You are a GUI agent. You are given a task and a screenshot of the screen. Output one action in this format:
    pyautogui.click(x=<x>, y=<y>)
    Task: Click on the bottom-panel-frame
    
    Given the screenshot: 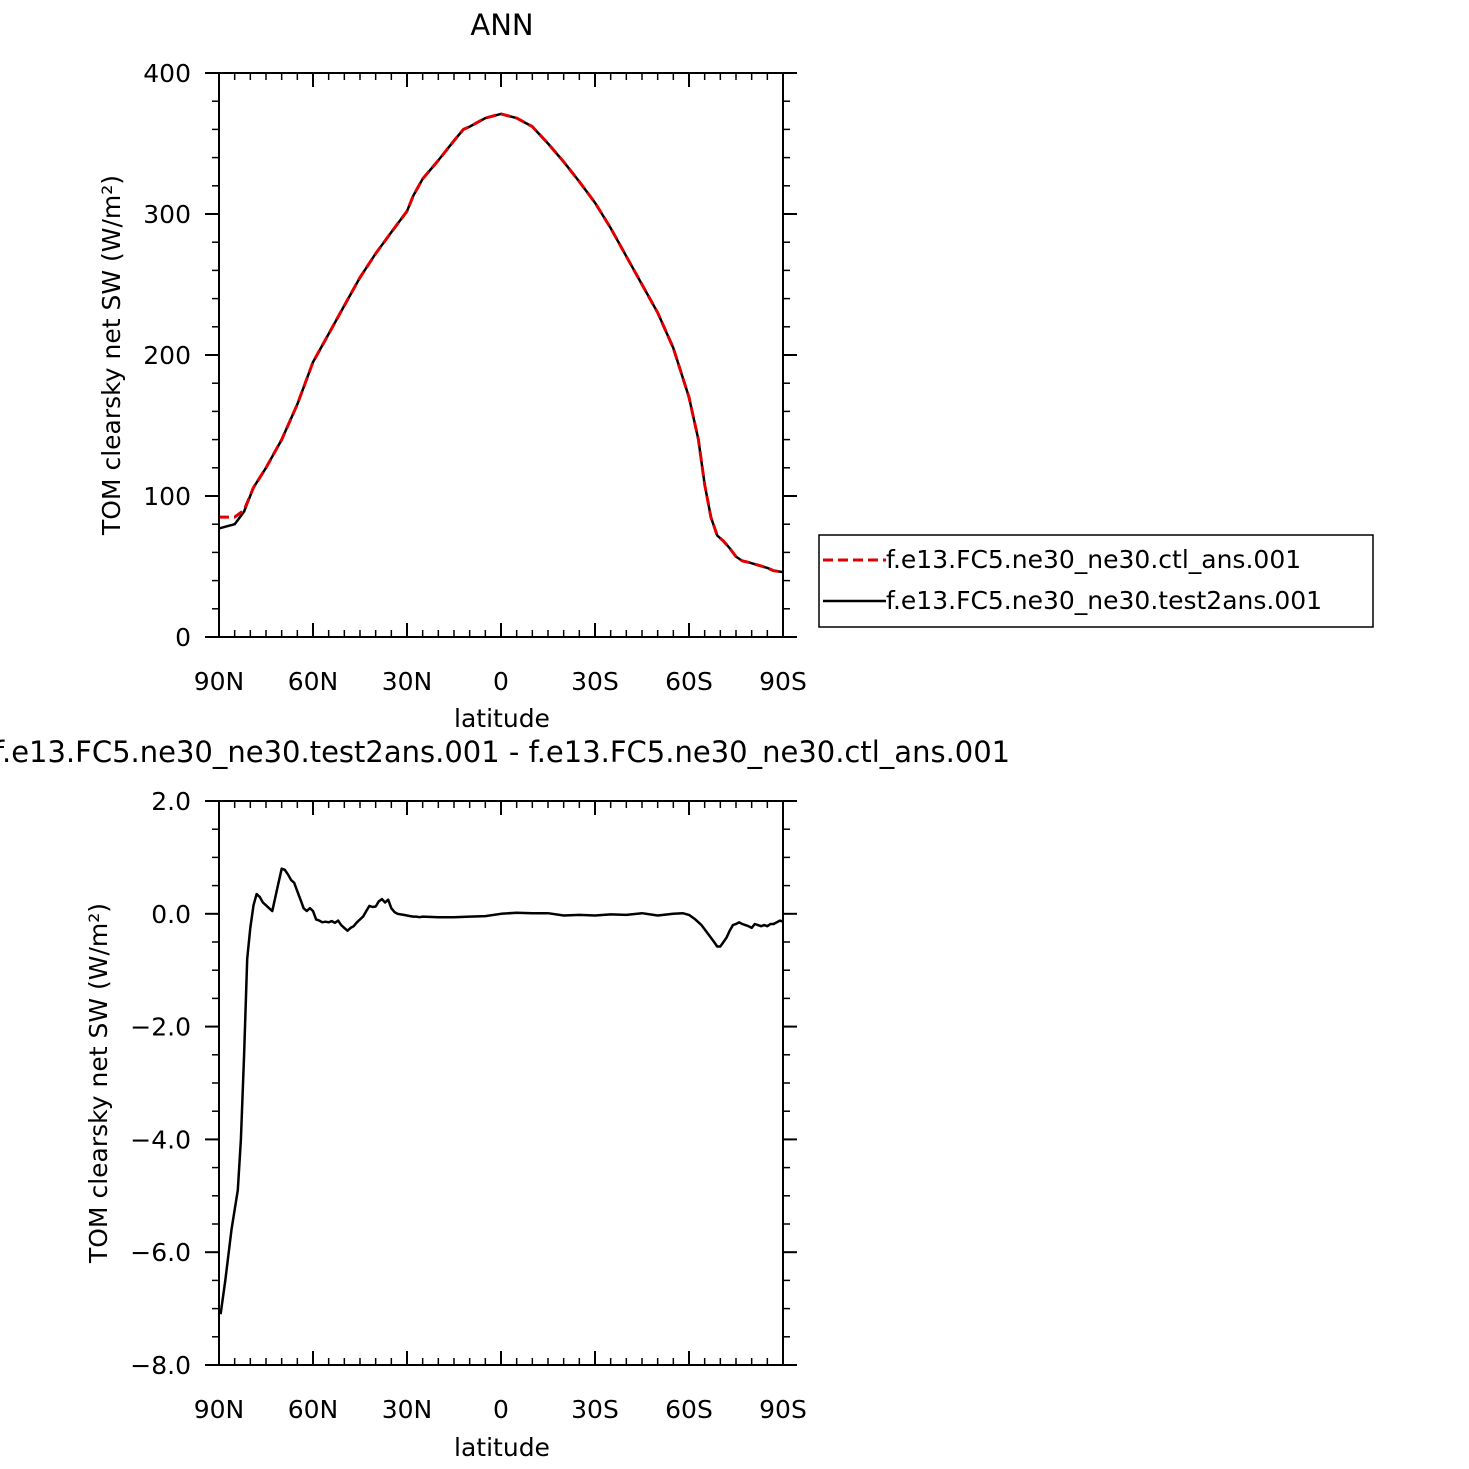 What is the action you would take?
    pyautogui.click(x=501, y=1083)
    